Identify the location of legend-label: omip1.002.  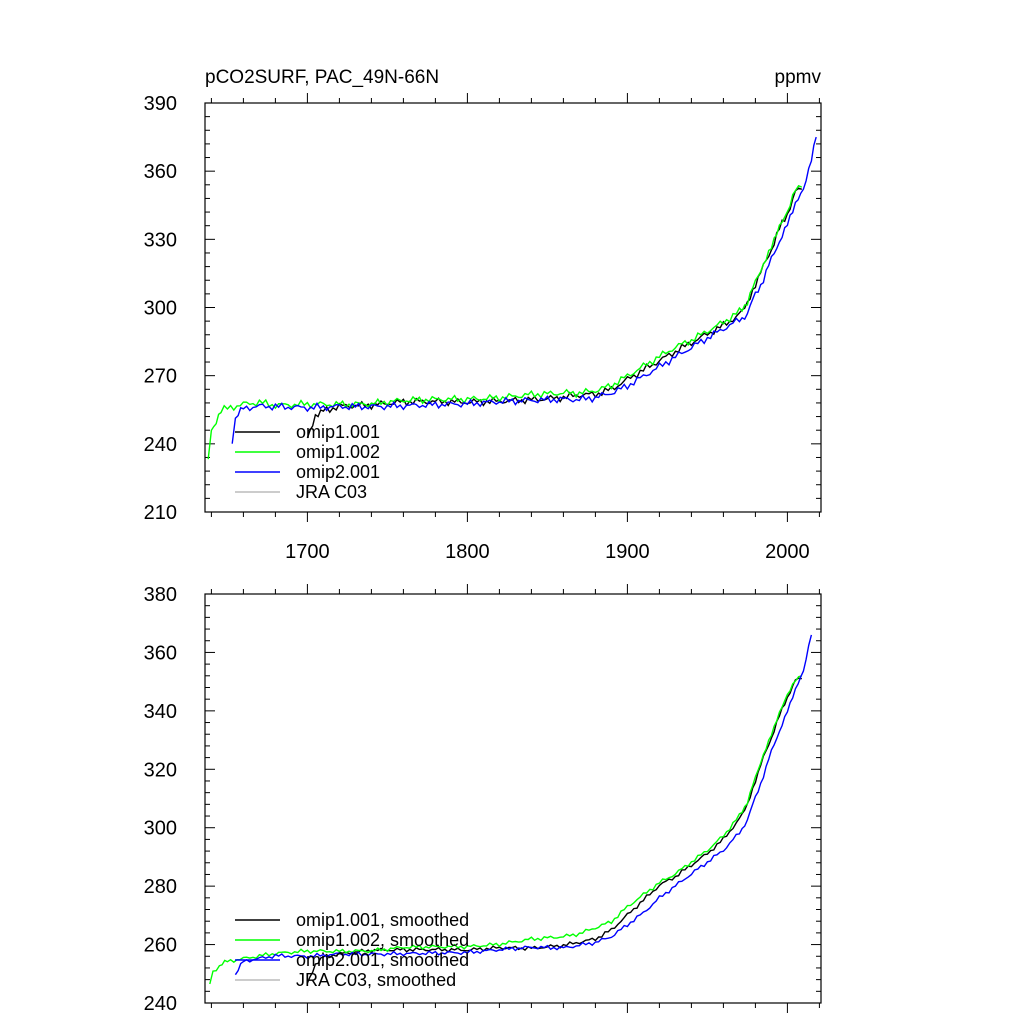
(338, 452).